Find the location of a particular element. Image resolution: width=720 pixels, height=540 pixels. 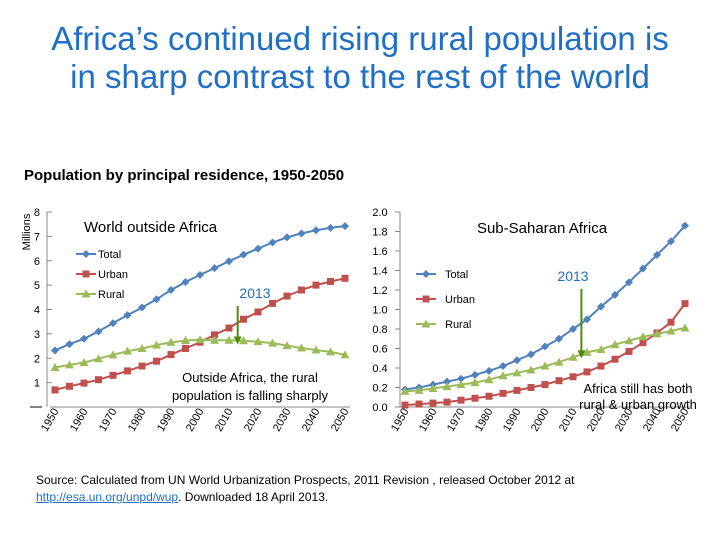

y-tick-label-ssa: 1.6 is located at coordinates (379, 252).